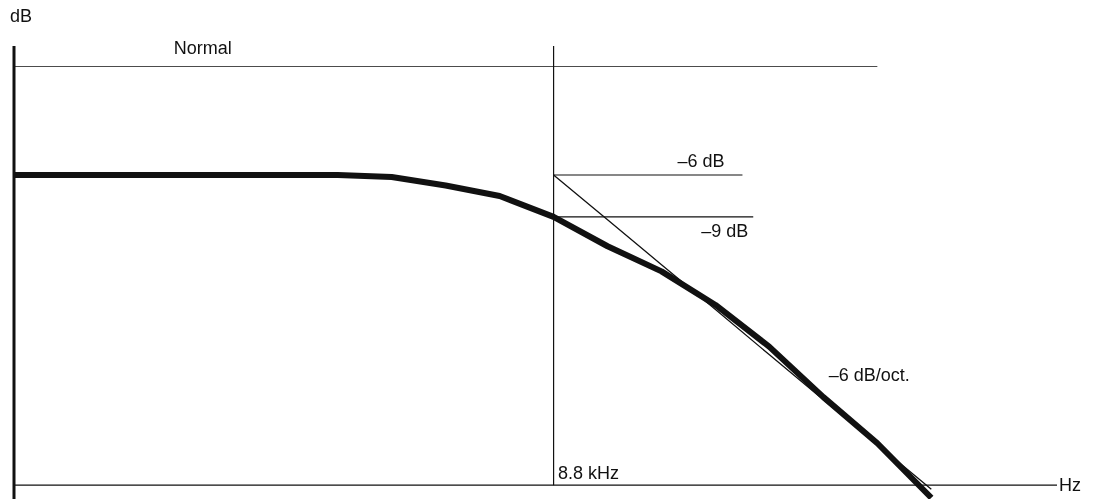  What do you see at coordinates (869, 375) in the screenshot?
I see `annotation: –6 dB/oct.` at bounding box center [869, 375].